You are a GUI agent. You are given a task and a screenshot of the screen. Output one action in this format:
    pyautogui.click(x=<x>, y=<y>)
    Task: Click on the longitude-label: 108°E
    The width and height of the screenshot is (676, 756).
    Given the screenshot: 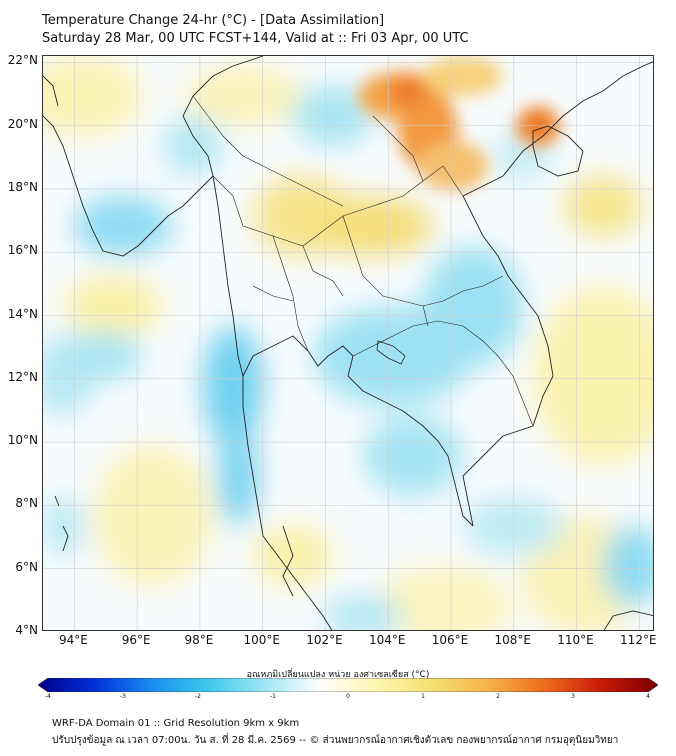 What is the action you would take?
    pyautogui.click(x=513, y=640)
    